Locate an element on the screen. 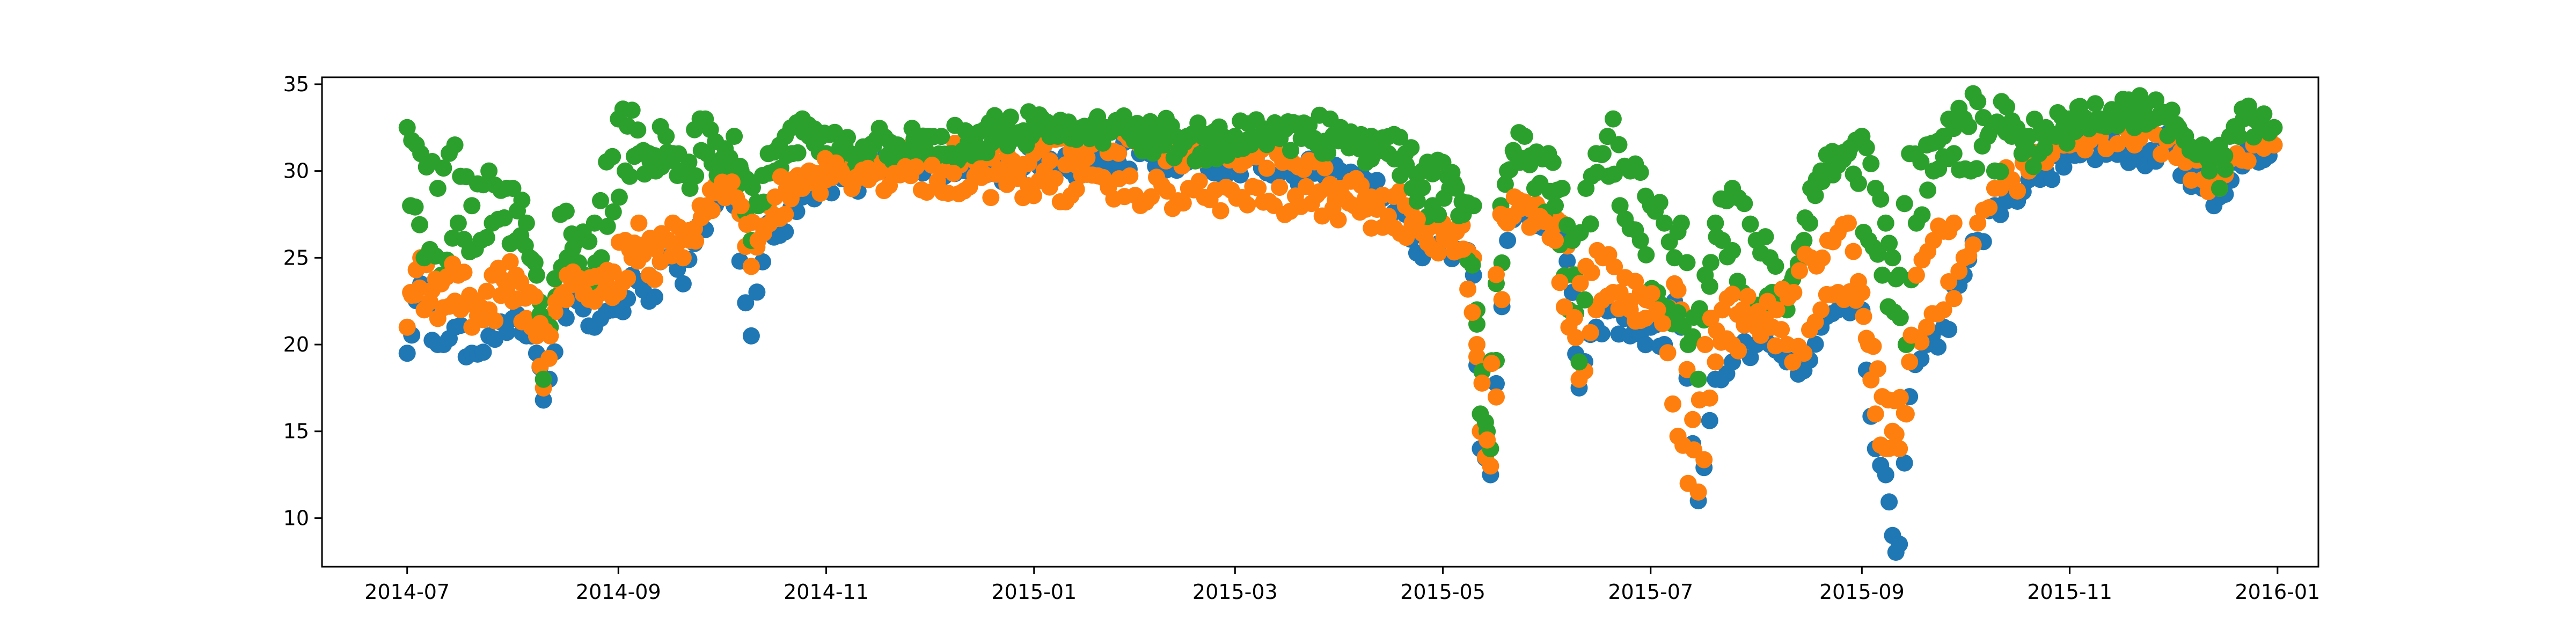  y-tick-label: 10 is located at coordinates (296, 518).